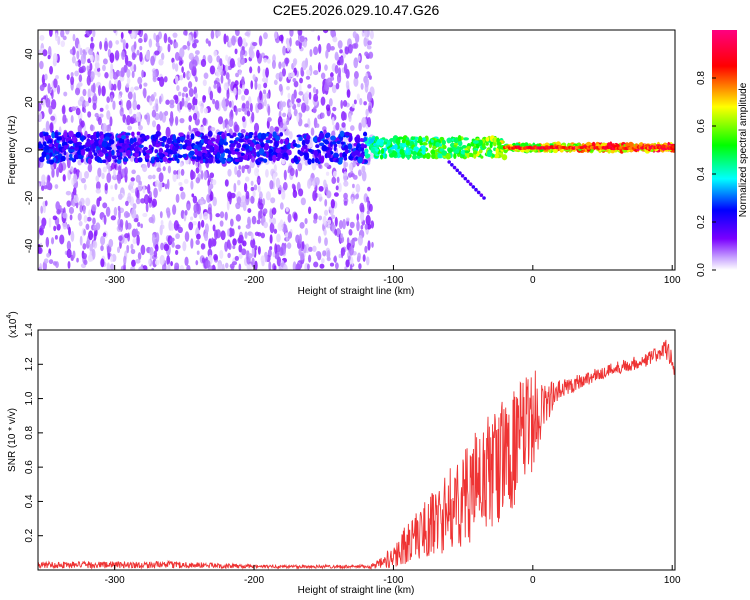 Image resolution: width=750 pixels, height=600 pixels. What do you see at coordinates (29, 432) in the screenshot?
I see `snr-ytick-label: 0.8` at bounding box center [29, 432].